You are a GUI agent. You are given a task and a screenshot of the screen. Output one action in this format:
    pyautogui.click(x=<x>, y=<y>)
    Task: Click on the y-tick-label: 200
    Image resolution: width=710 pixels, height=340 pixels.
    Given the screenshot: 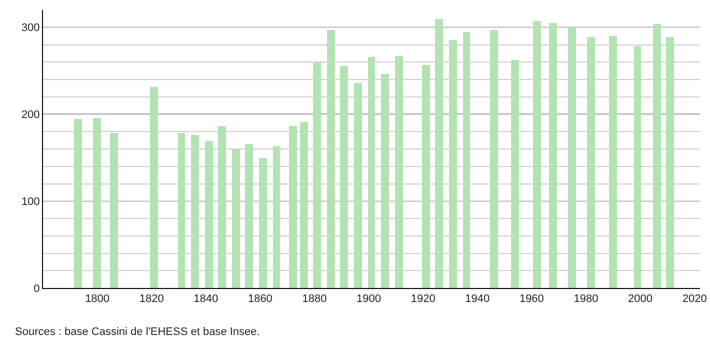 What is the action you would take?
    pyautogui.click(x=30, y=115)
    